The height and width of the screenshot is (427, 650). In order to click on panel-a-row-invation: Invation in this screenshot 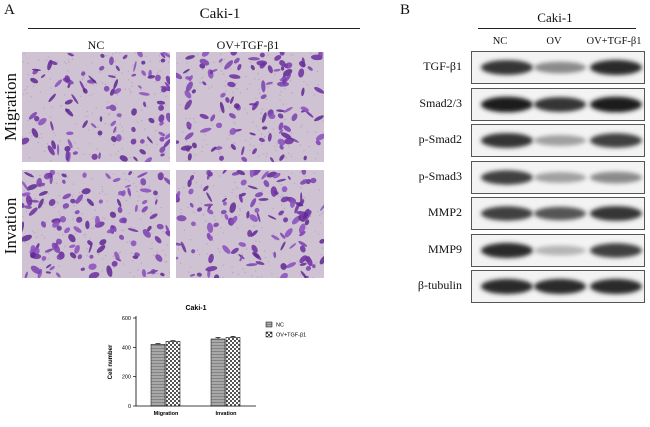, I will do `click(10, 226)`.